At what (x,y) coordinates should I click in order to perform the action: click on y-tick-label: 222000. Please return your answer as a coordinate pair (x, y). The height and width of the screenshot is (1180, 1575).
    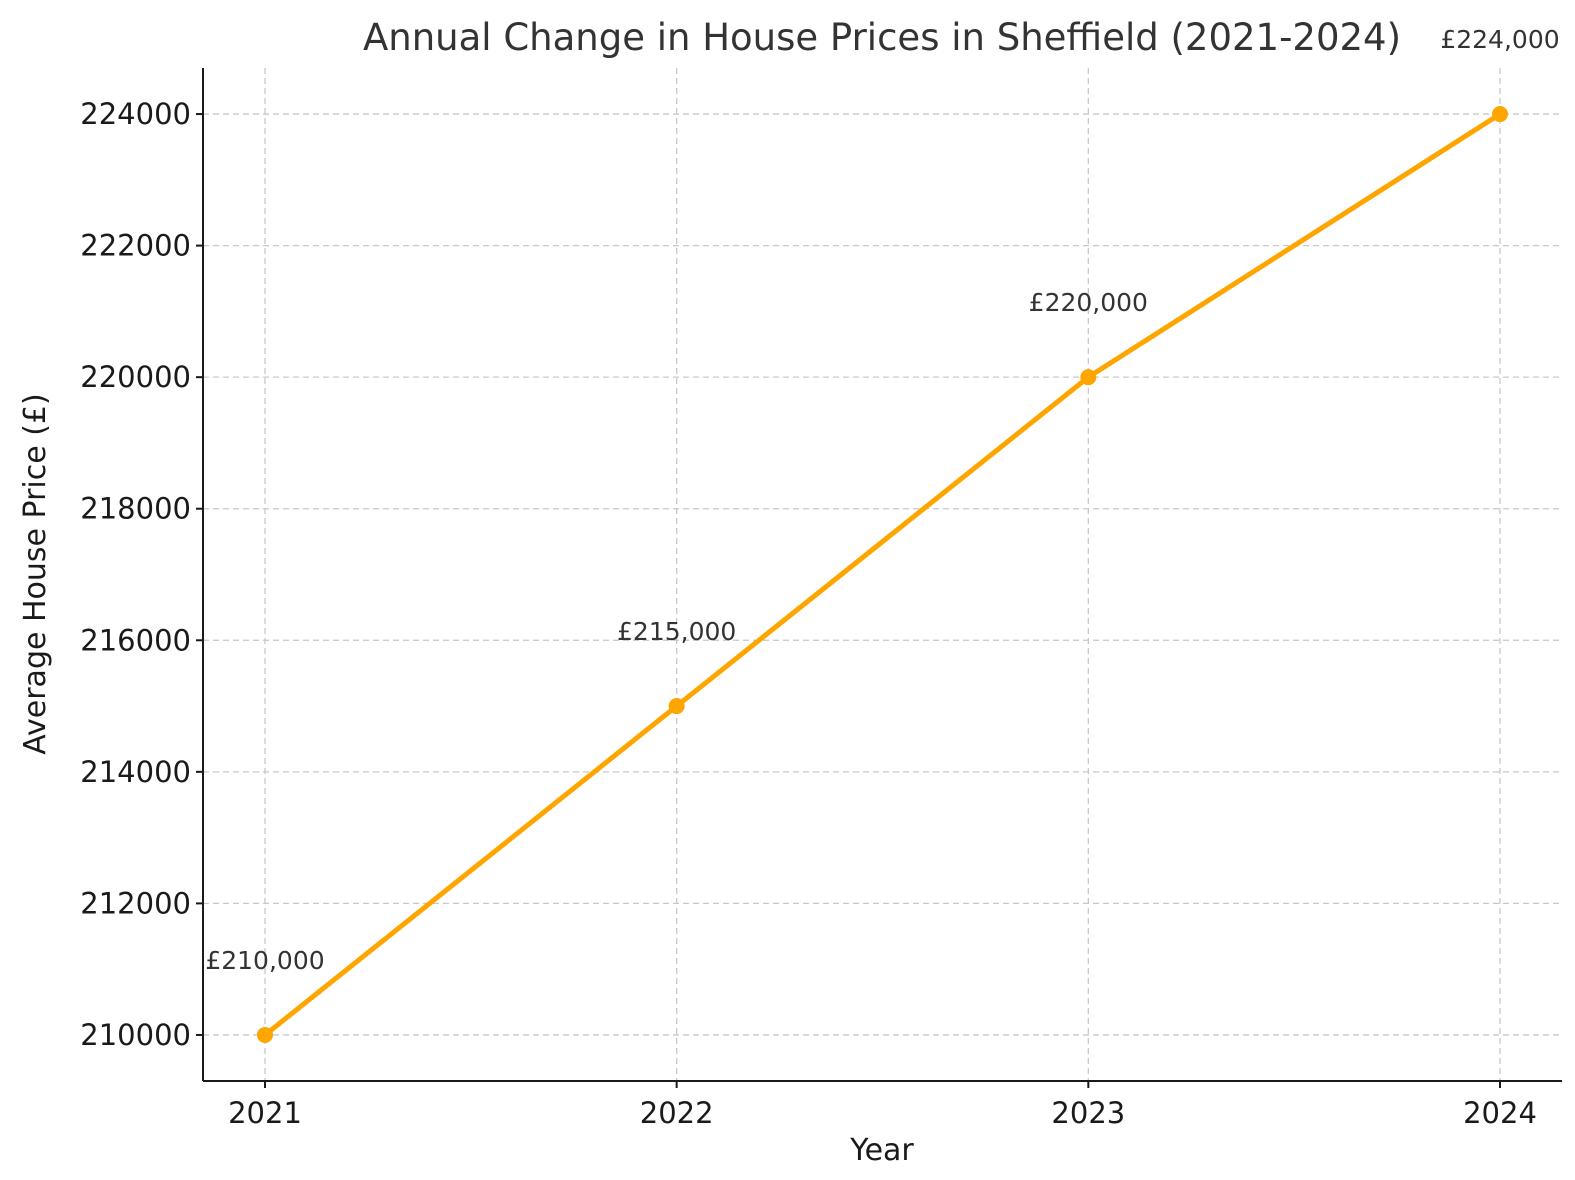
    Looking at the image, I should click on (135, 246).